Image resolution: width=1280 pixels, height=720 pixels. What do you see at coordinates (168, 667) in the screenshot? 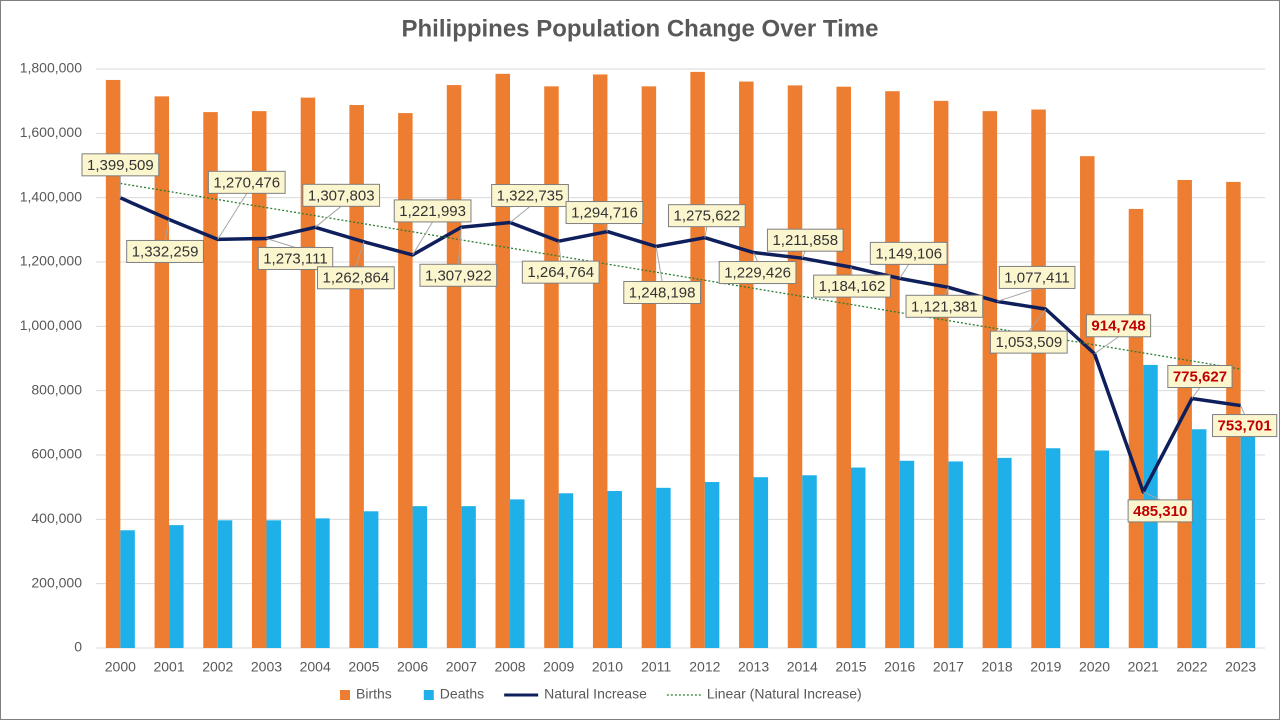
I see `x-tick-label: 2001` at bounding box center [168, 667].